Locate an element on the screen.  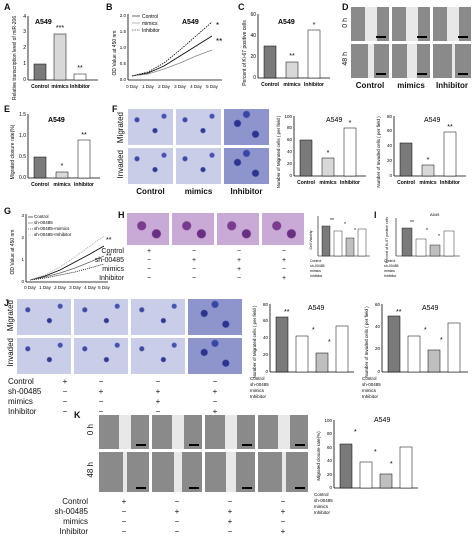
panel-k-col-4: − + − + is located at coordinates (283, 516).